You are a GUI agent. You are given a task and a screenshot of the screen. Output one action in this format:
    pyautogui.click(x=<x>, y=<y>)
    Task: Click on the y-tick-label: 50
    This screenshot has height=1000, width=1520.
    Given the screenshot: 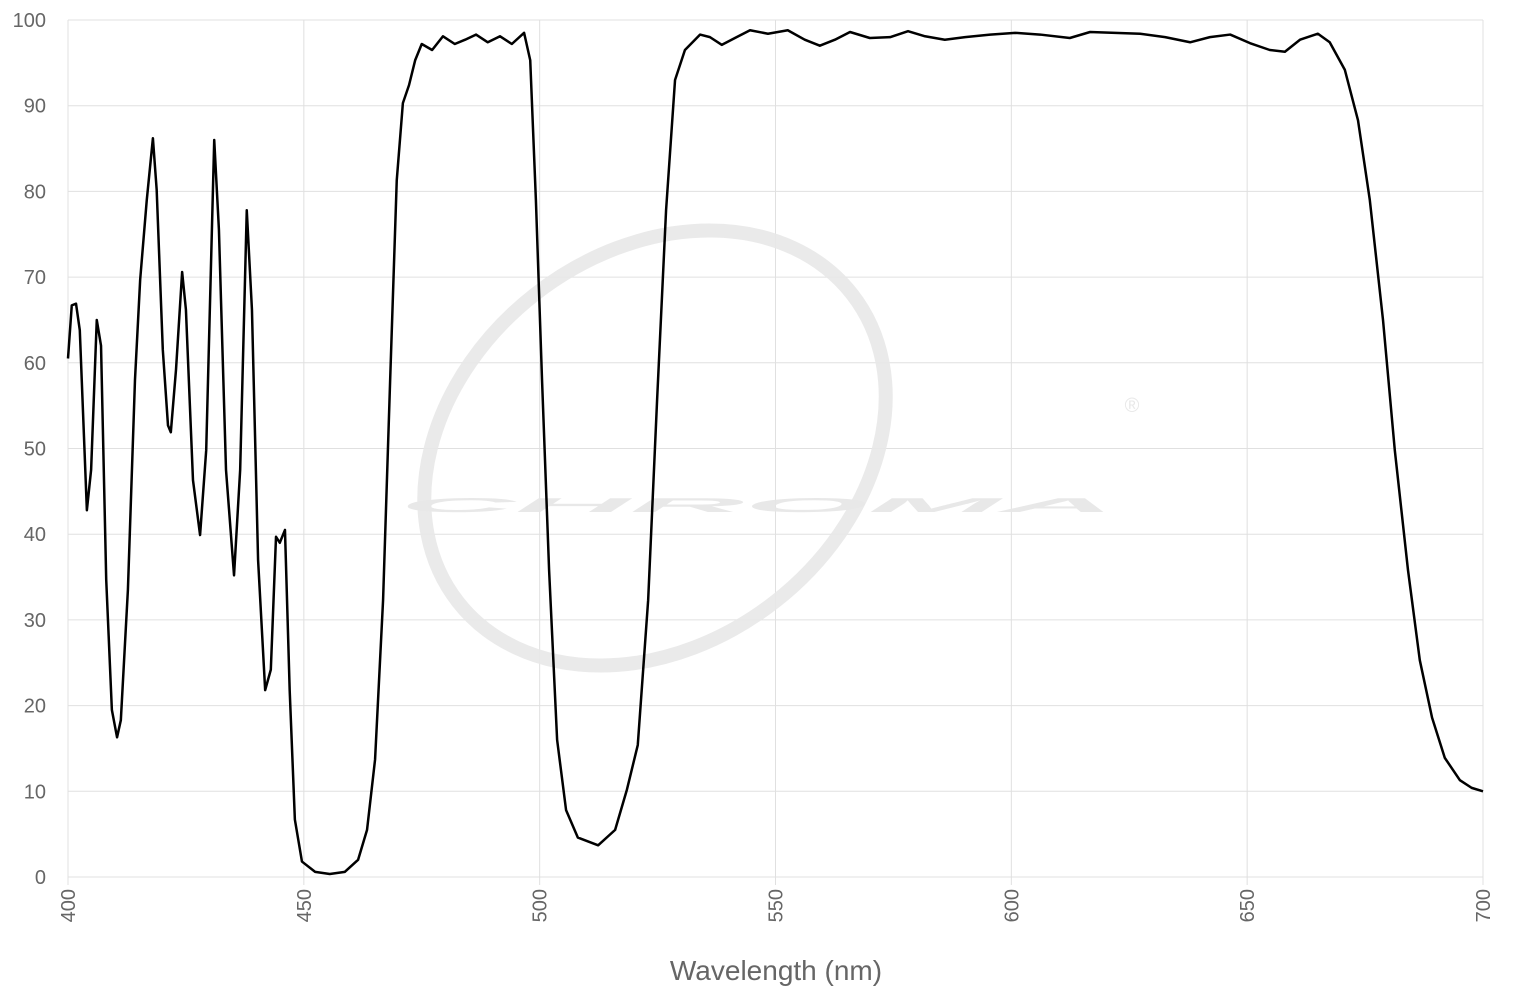 What is the action you would take?
    pyautogui.click(x=35, y=450)
    